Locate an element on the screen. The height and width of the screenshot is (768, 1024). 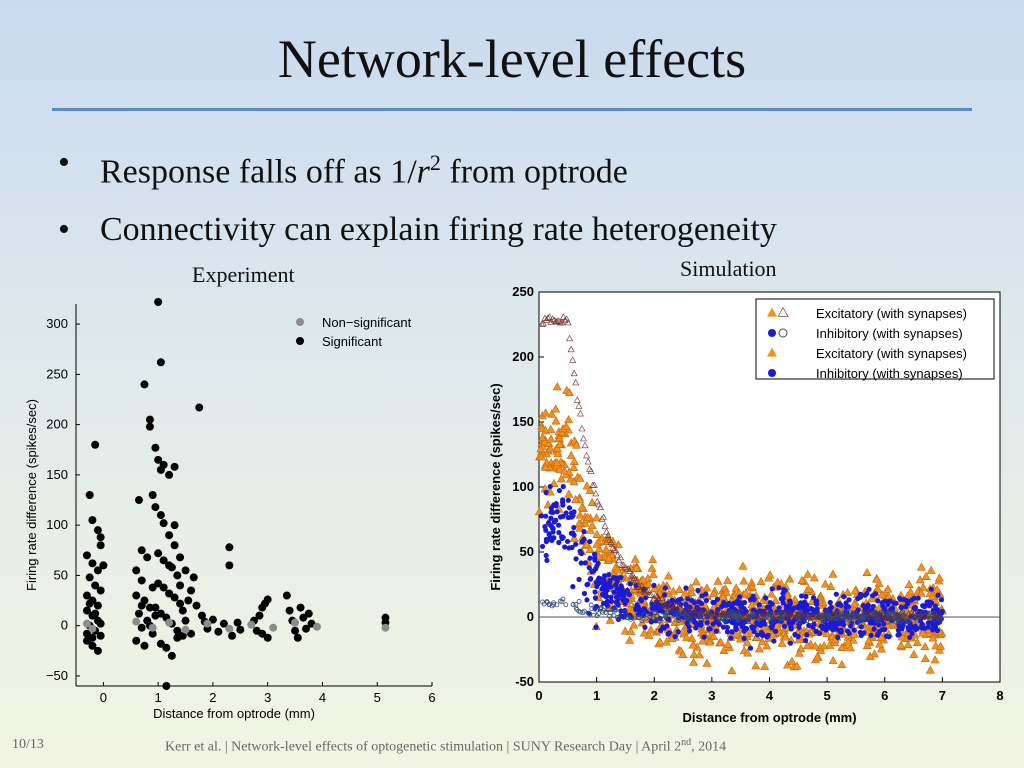
x-tick-label: 1 is located at coordinates (158, 697).